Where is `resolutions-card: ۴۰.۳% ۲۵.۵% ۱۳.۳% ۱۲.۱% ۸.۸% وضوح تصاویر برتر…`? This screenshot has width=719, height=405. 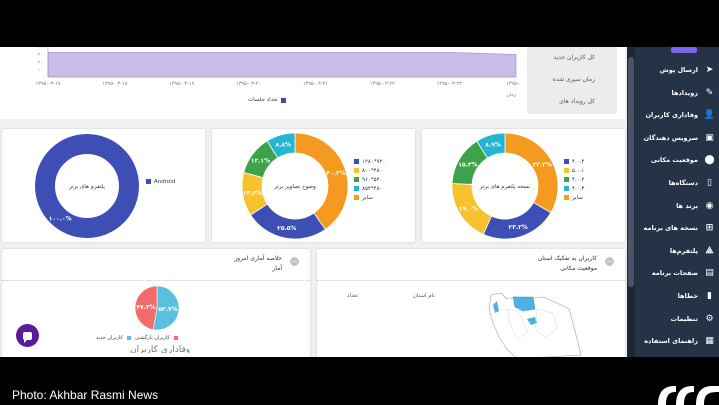 resolutions-card: ۴۰.۳% ۲۵.۵% ۱۳.۳% ۱۲.۱% ۸.۸% وضوح تصاویر برتر… is located at coordinates (313, 185).